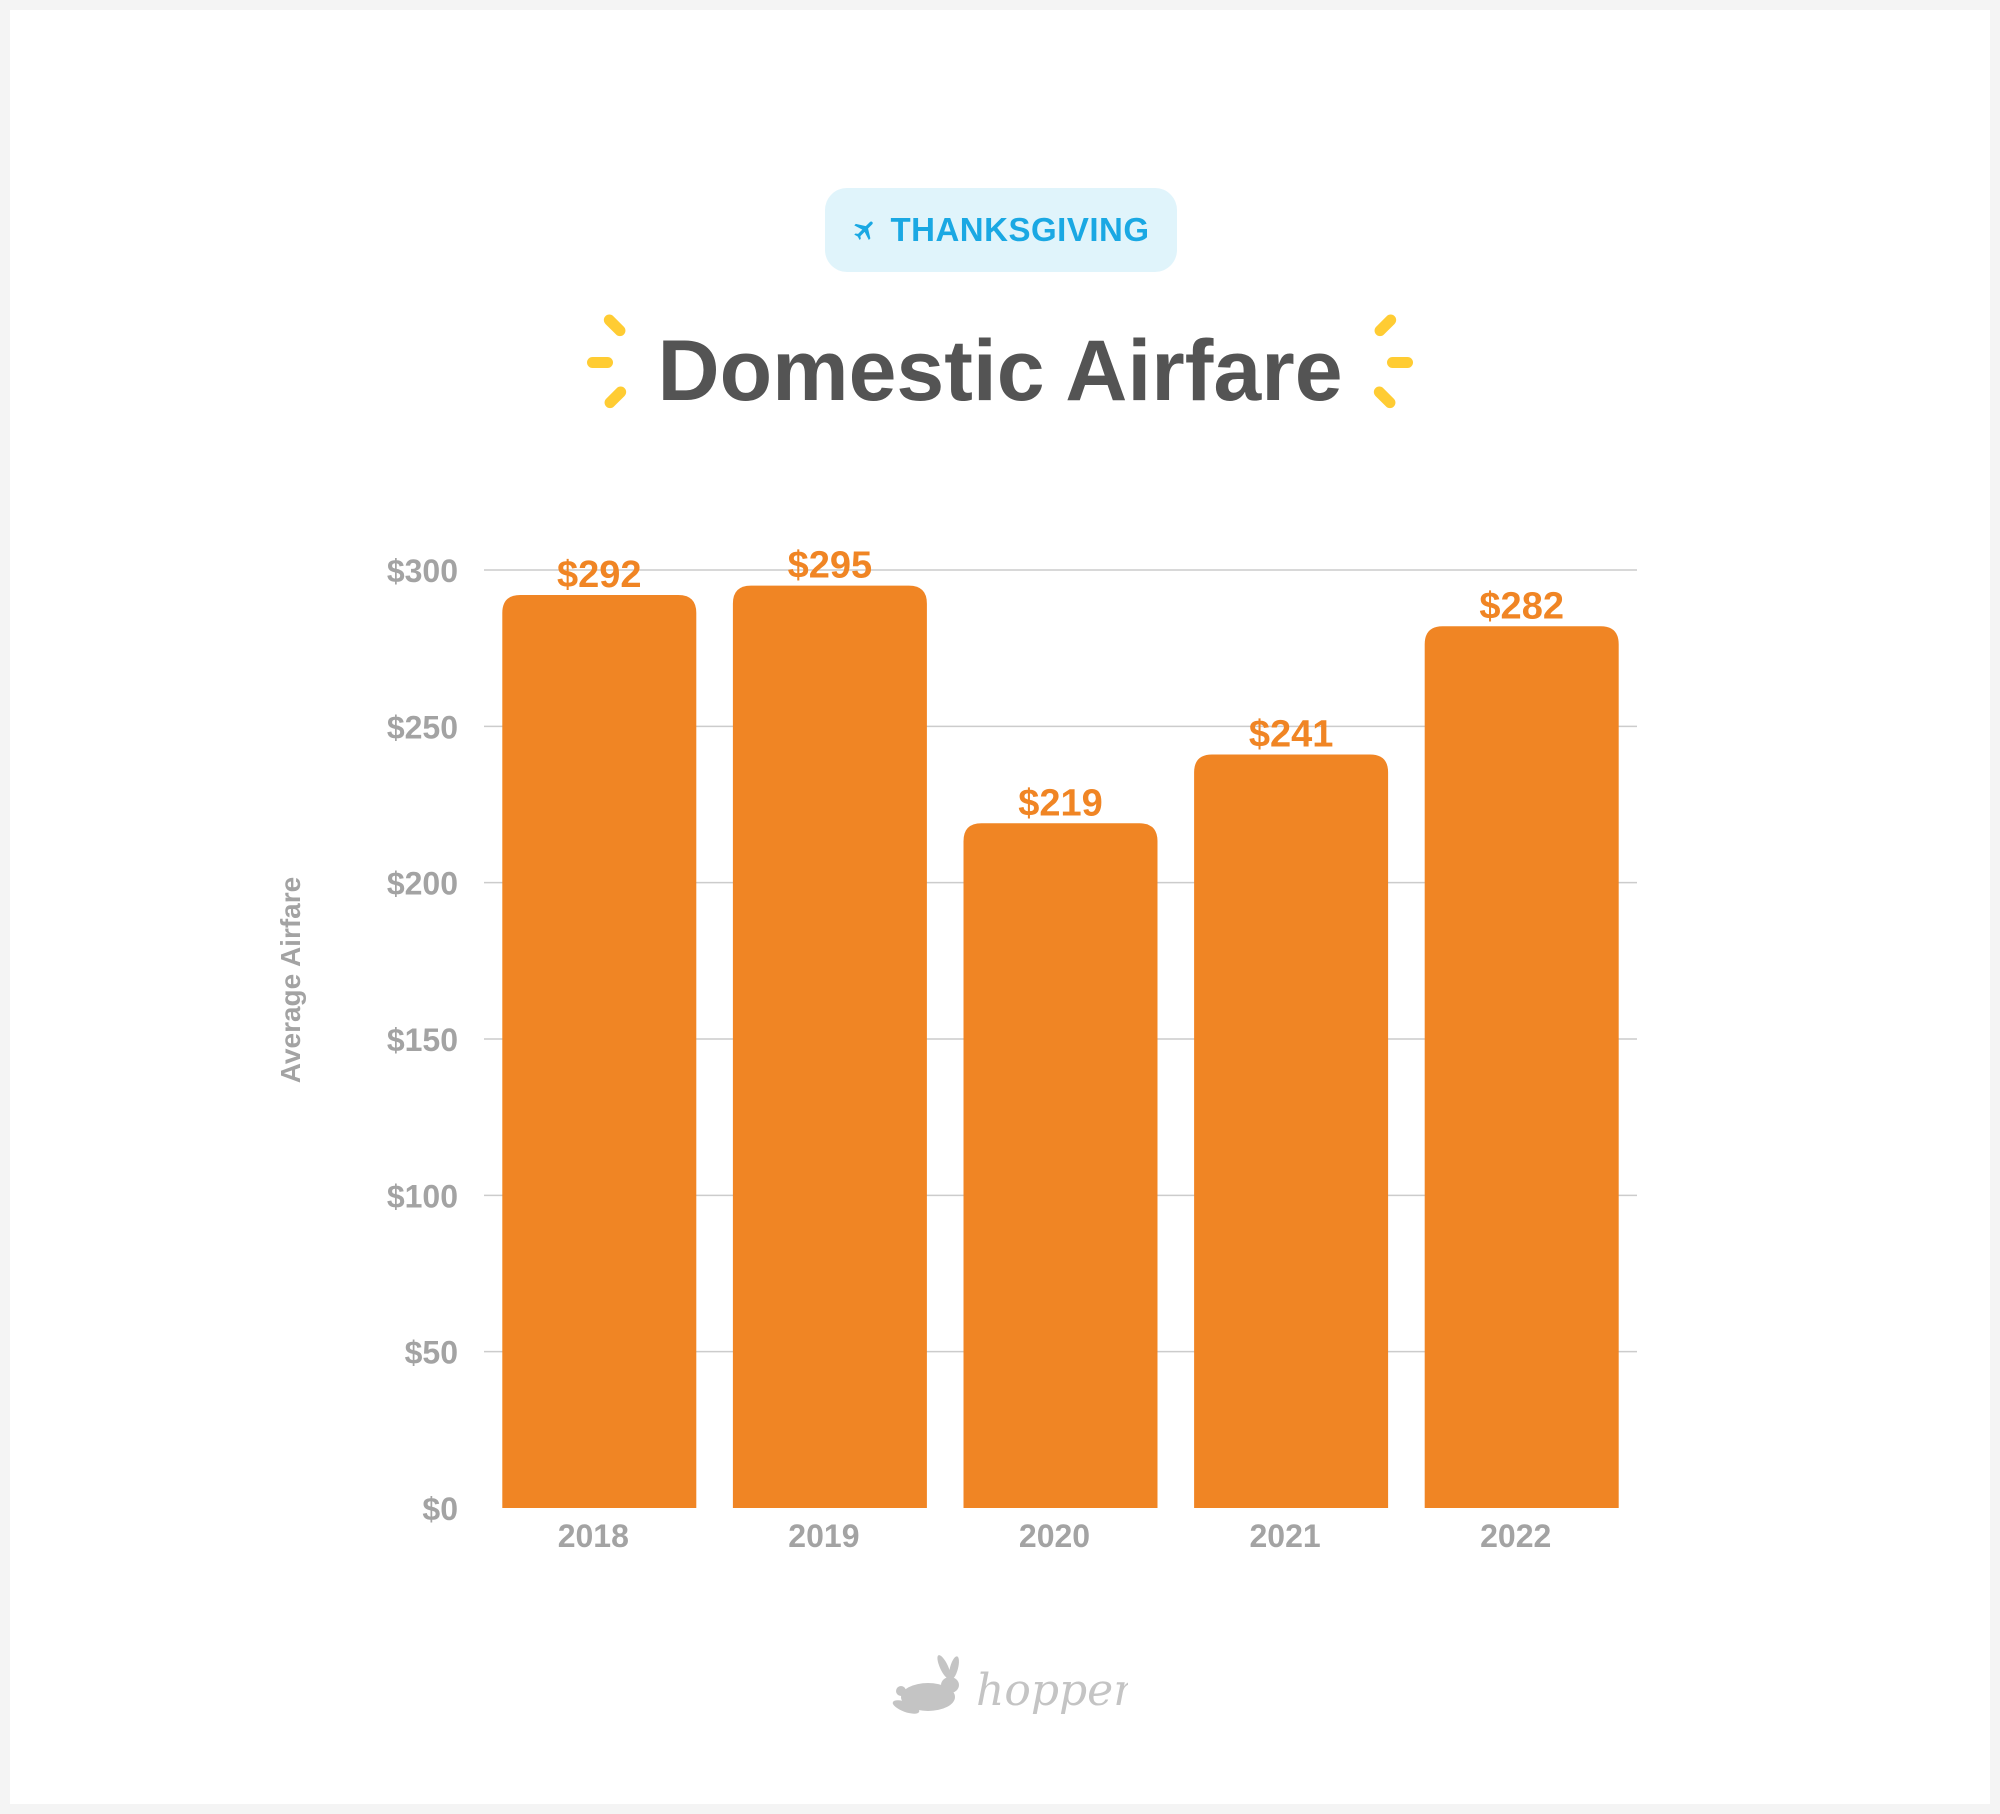 This screenshot has height=1814, width=2000. I want to click on thanksgiving-badge: THANKSGIVING, so click(1001, 230).